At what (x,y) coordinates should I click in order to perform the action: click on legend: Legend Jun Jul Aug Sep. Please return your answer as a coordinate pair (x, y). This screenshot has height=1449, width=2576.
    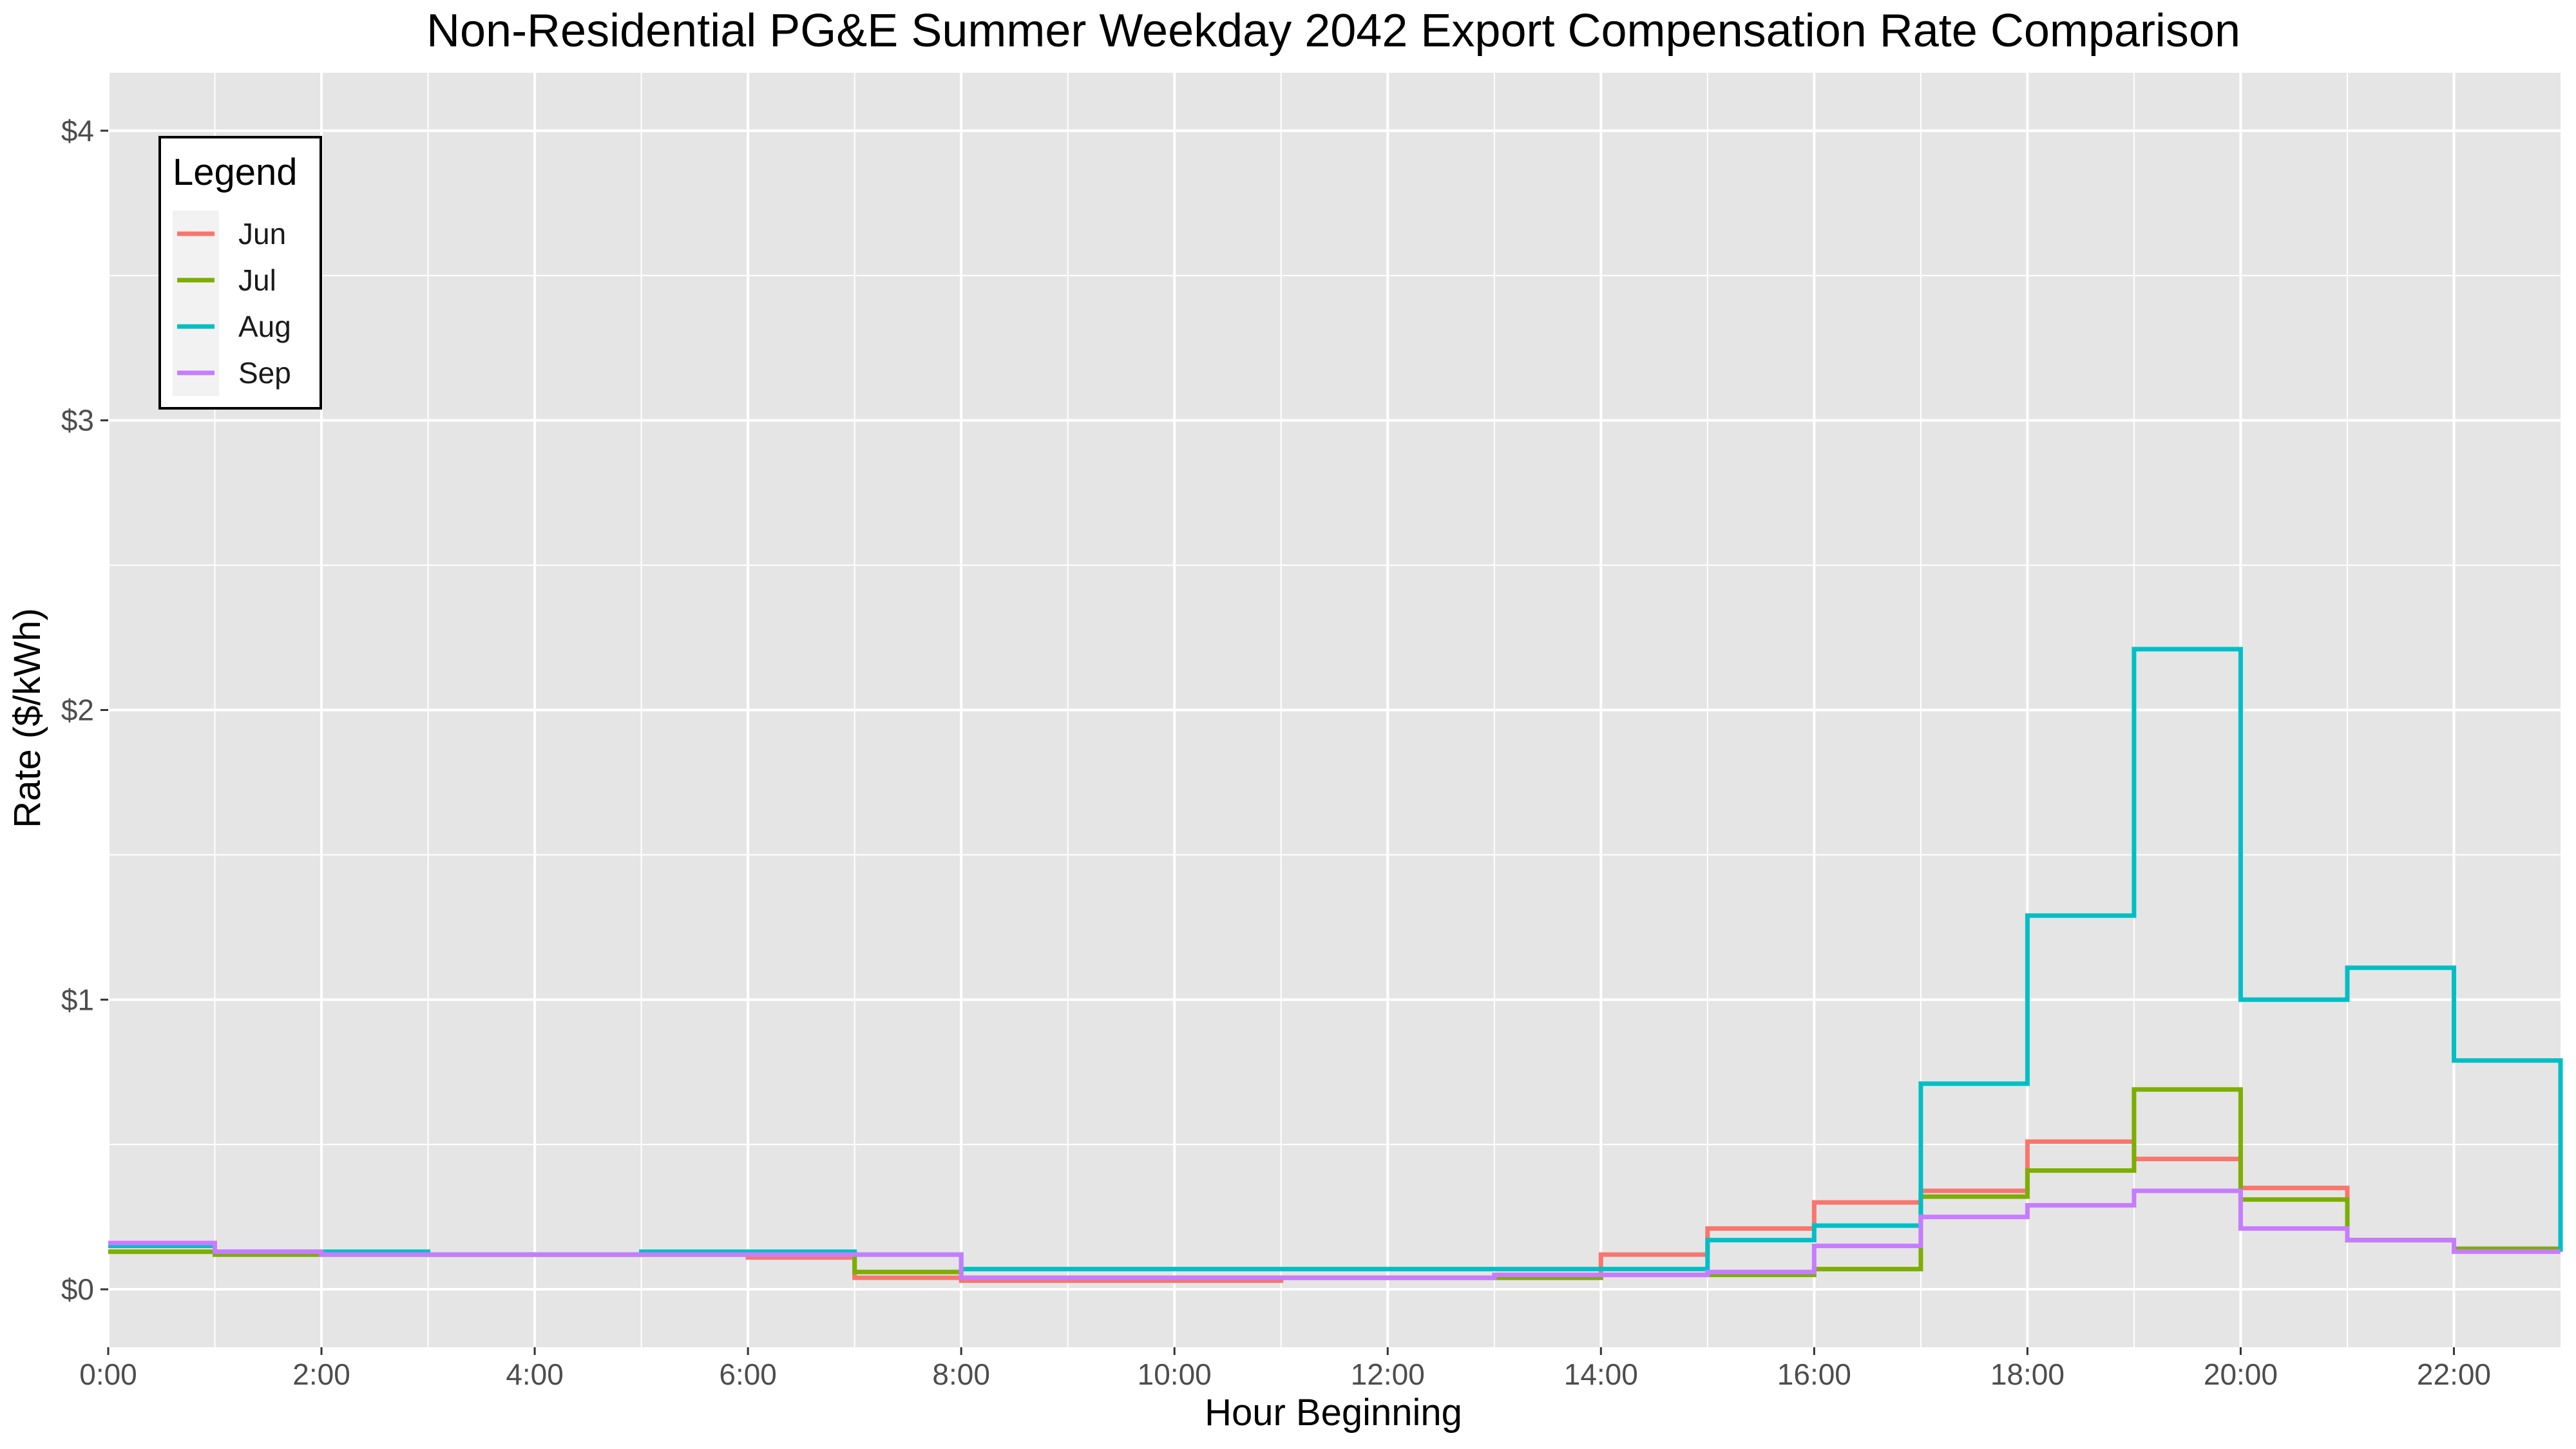
    Looking at the image, I should click on (240, 273).